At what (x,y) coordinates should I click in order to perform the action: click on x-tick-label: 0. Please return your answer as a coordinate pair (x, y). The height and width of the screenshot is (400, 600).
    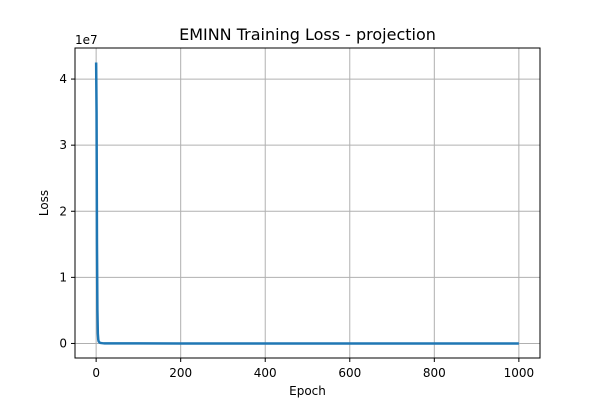
    Looking at the image, I should click on (96, 373).